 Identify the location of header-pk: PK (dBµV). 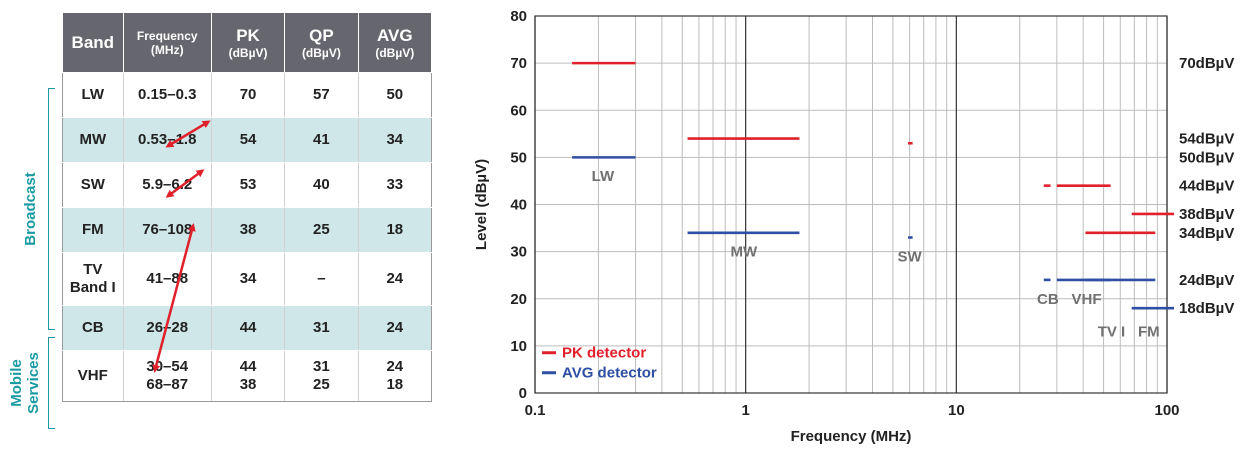
(248, 42).